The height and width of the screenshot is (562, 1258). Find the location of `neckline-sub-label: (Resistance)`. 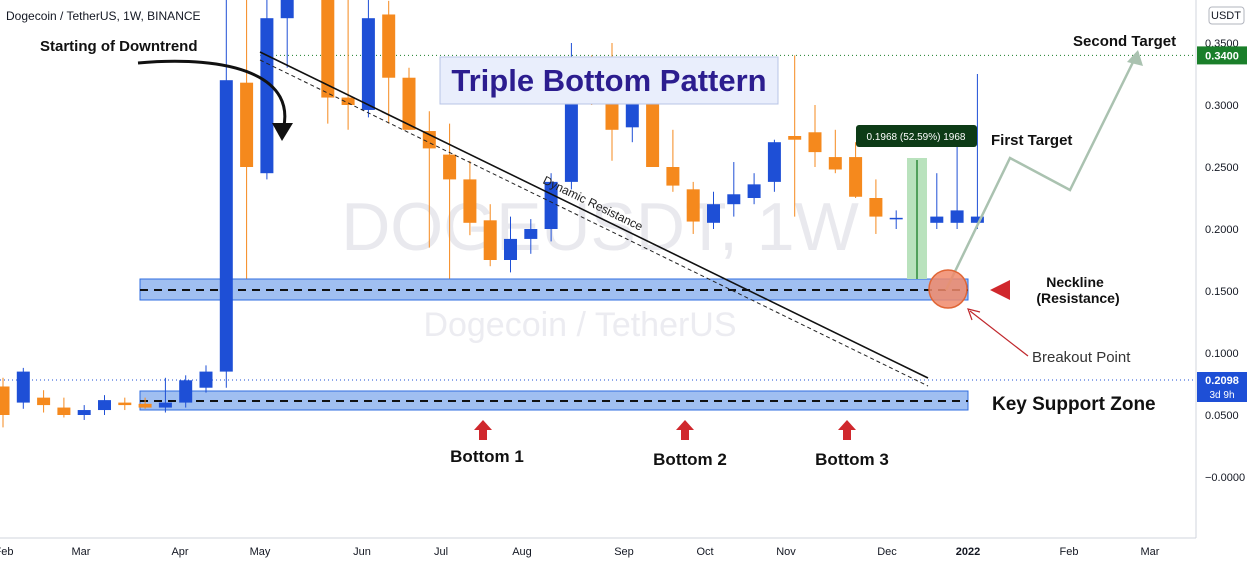

neckline-sub-label: (Resistance) is located at coordinates (1077, 298).